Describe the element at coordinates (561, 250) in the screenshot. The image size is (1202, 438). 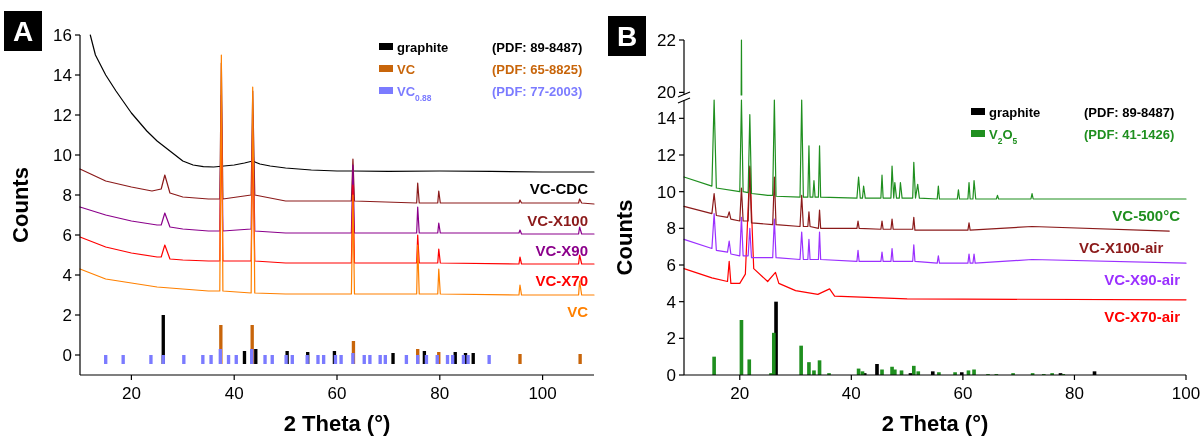
I see `series-label: VC-X90` at that location.